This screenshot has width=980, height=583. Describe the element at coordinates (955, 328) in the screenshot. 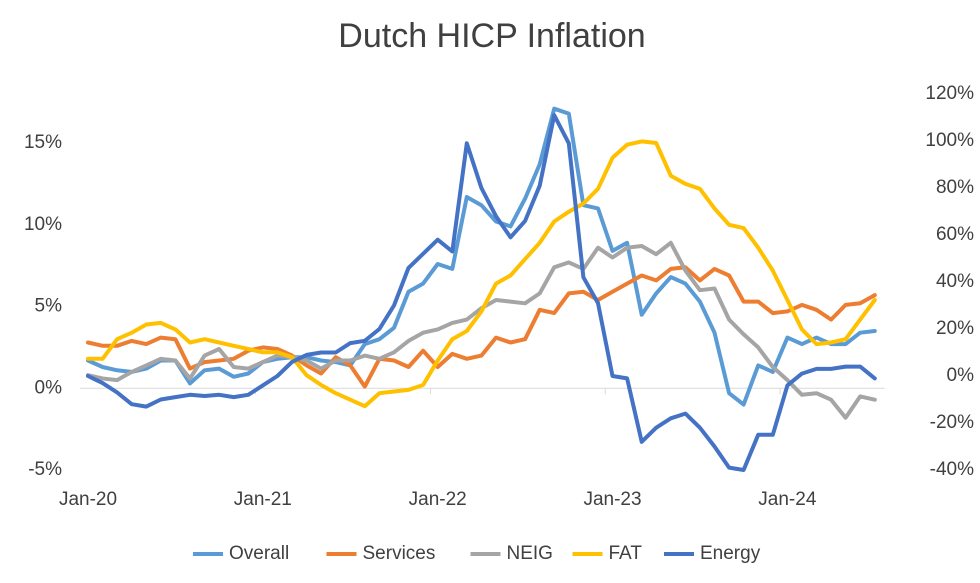

I see `y2-tick-label: 20%` at that location.